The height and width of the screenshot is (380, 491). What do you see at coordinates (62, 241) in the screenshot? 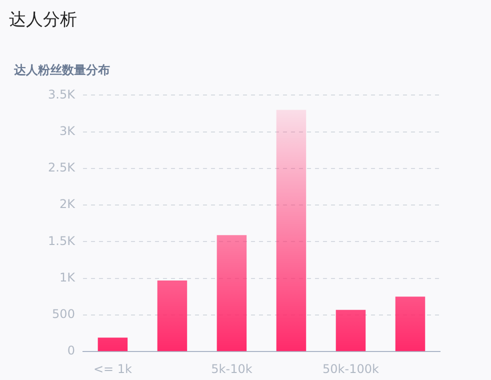
I see `y-tick-label: 1.5K` at bounding box center [62, 241].